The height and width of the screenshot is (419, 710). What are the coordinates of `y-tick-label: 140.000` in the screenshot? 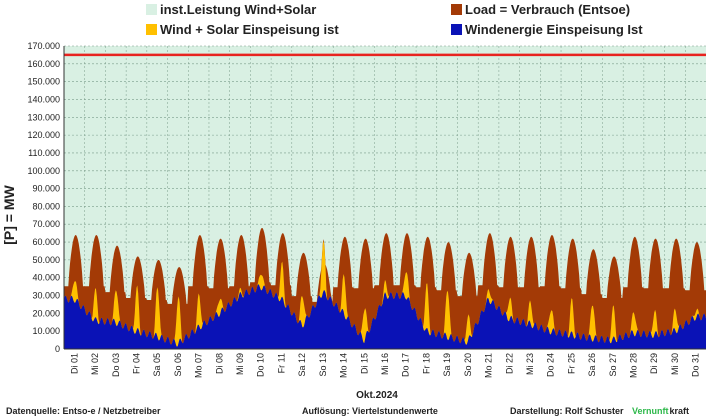 It's located at (43, 99).